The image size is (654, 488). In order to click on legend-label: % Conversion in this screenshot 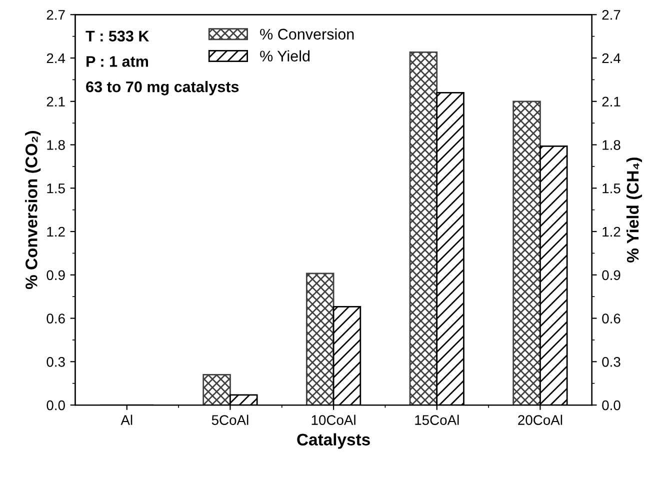, I will do `click(307, 34)`.